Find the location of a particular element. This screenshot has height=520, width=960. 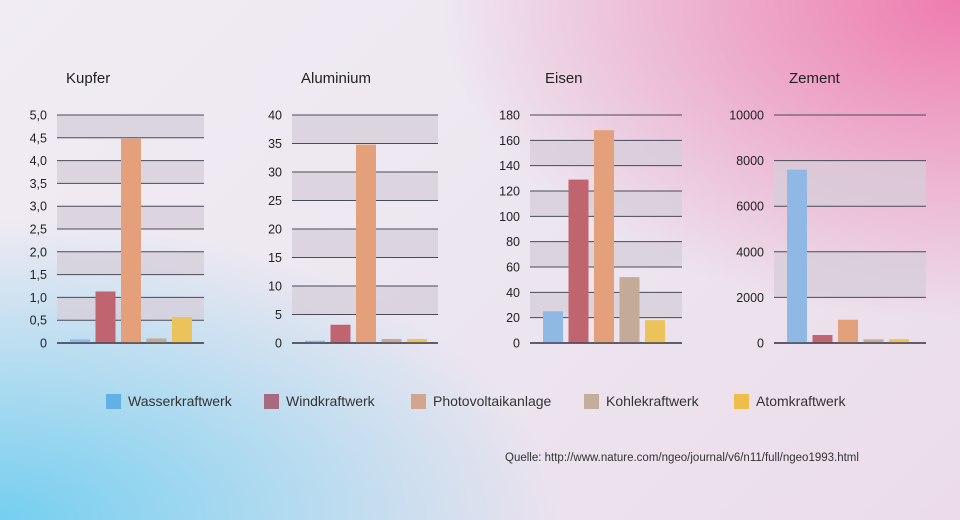

legend-item-windkraftwerk: Windkraftwerk is located at coordinates (319, 401).